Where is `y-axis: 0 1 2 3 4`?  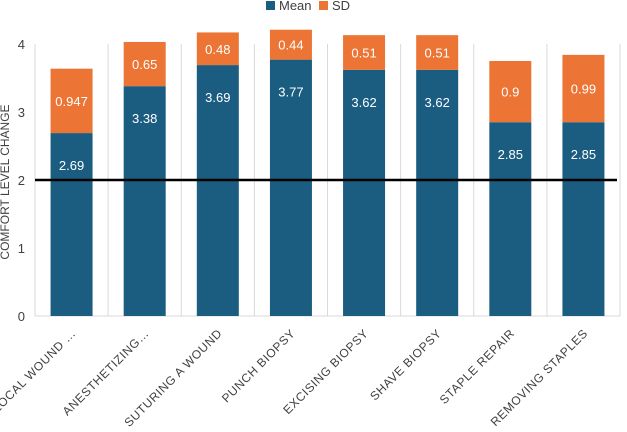
y-axis: 0 1 2 3 4 is located at coordinates (21, 180).